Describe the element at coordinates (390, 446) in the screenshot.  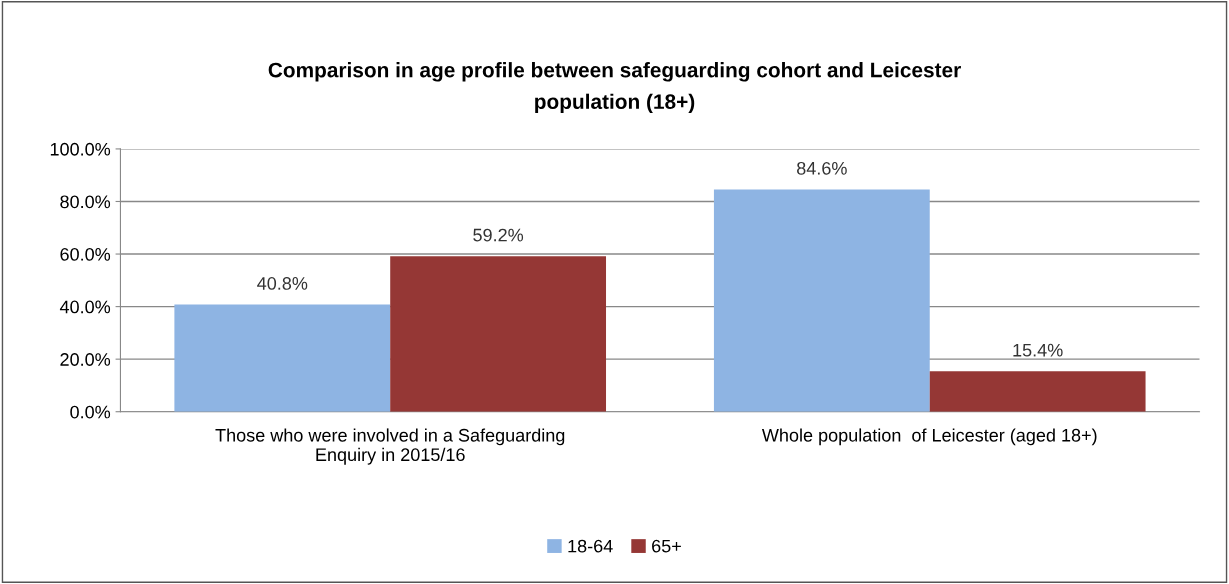
I see `x-tick-label: Those who were involved in a Safeguarding Enquiry in 2015/16` at that location.